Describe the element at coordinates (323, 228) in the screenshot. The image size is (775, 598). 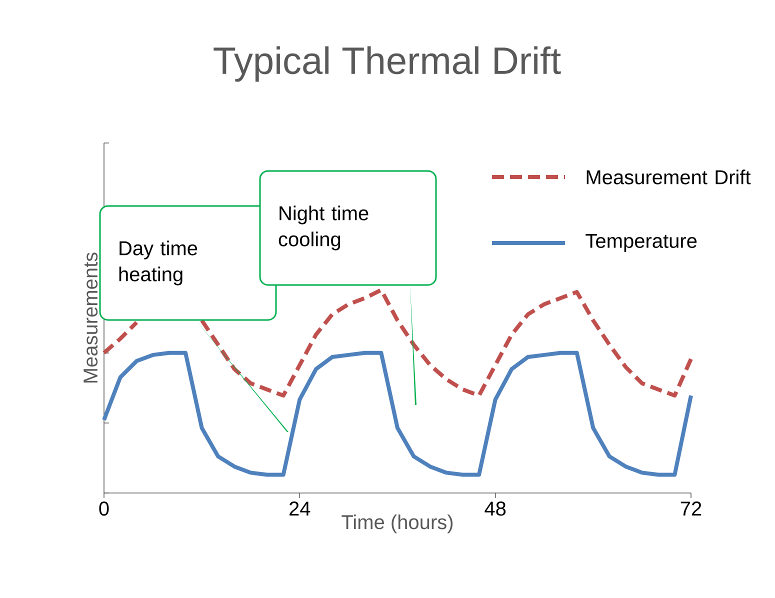
I see `text: Night time cooling` at that location.